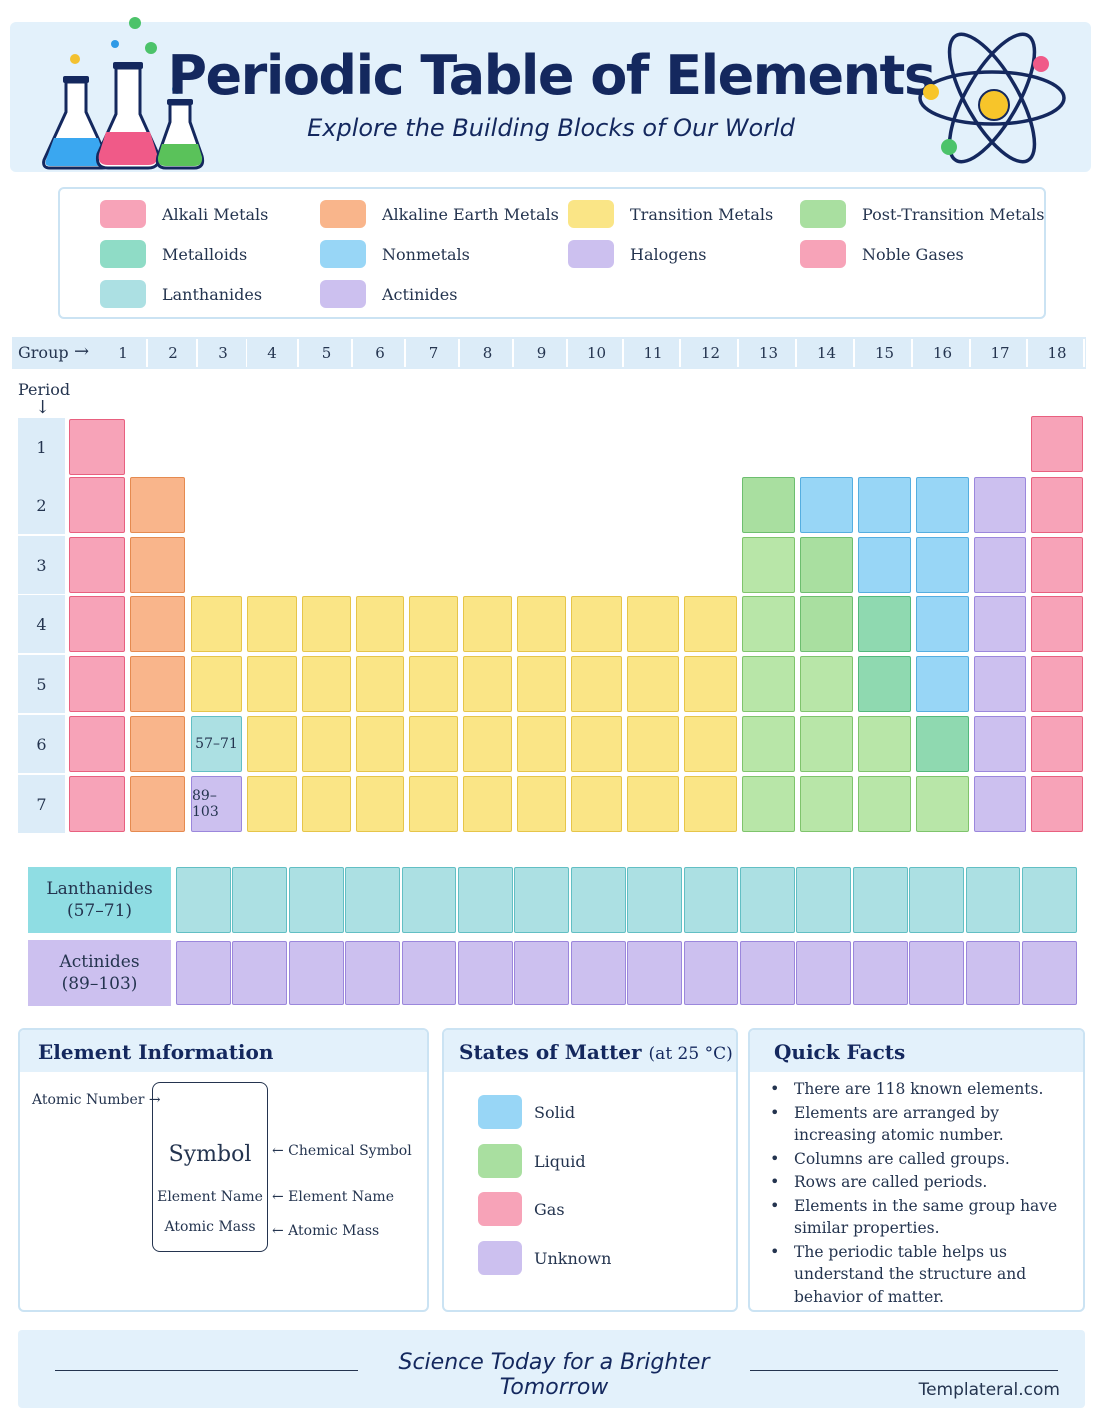 The width and height of the screenshot is (1102, 1427). What do you see at coordinates (526, 1112) in the screenshot?
I see `state-item: Solid` at bounding box center [526, 1112].